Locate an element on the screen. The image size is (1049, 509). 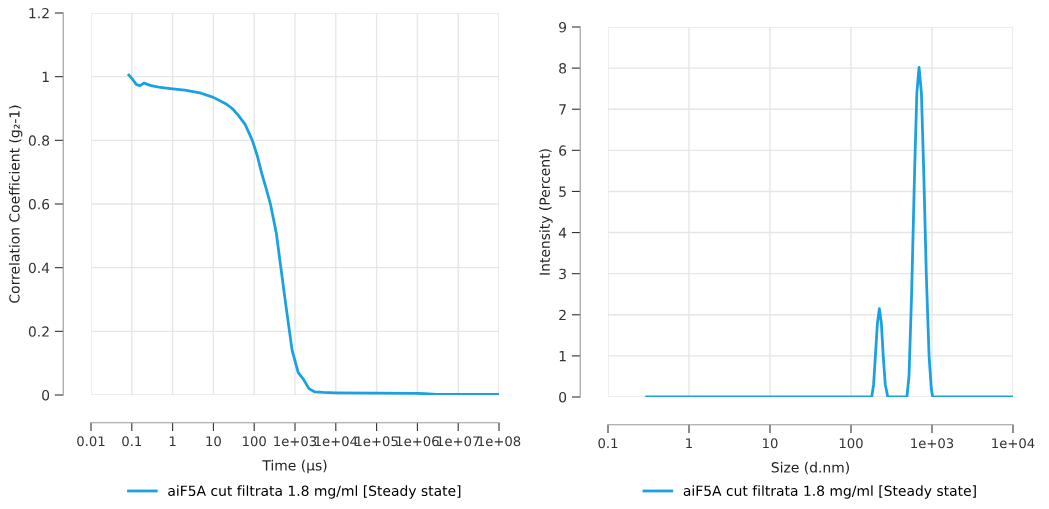
y-tick-label: 2 is located at coordinates (562, 315).